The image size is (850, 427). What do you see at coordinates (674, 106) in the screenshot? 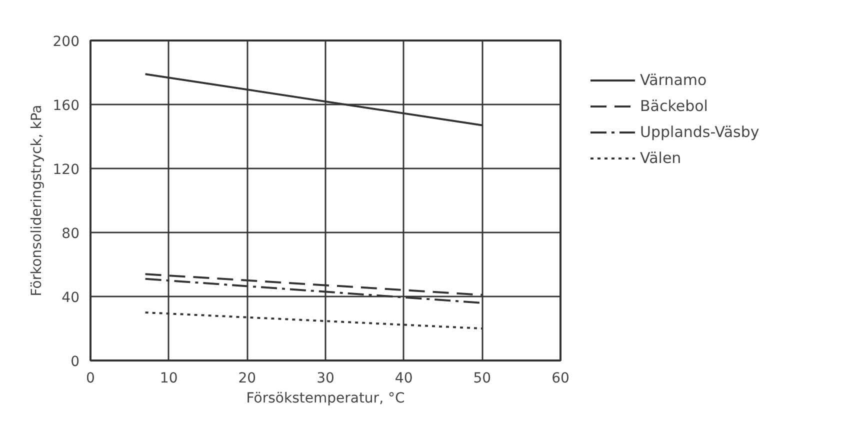
I see `legend-label: Bäckebol` at bounding box center [674, 106].